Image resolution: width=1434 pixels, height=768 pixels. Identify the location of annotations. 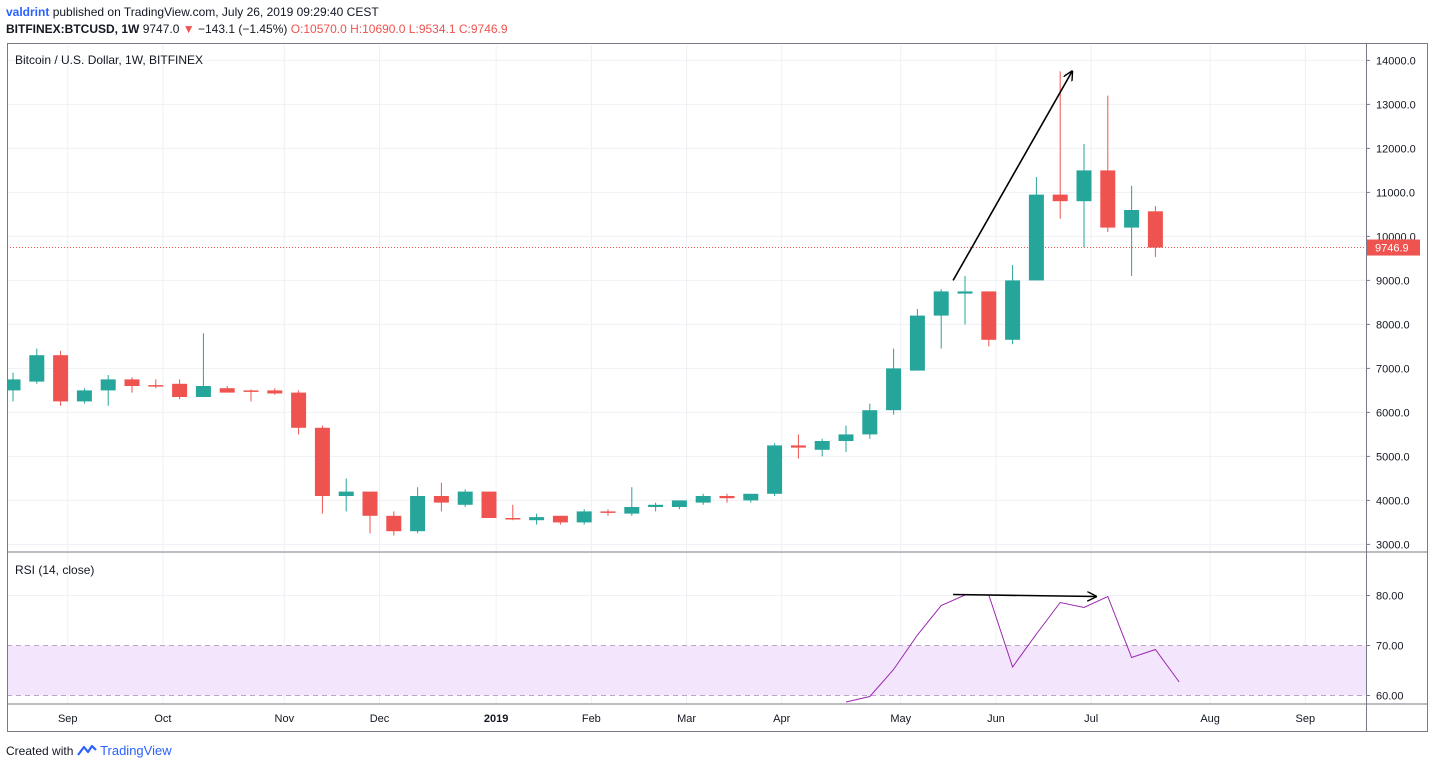
(1024, 334).